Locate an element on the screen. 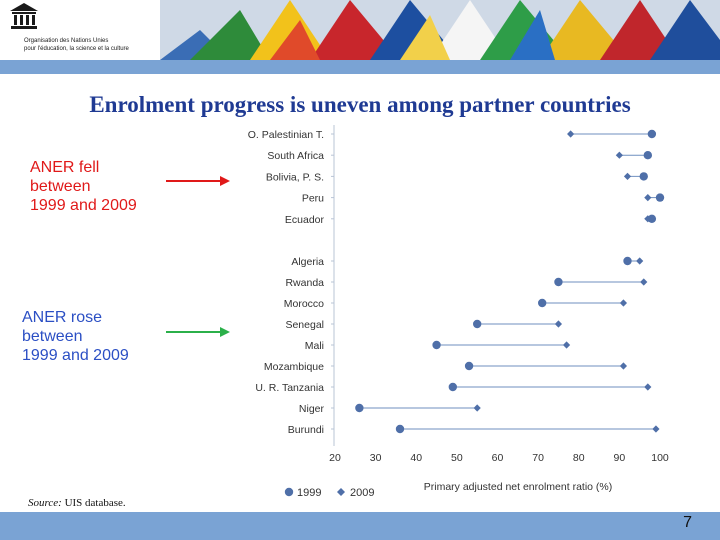 The height and width of the screenshot is (540, 720). y-tick-label: O. Palestinian T. is located at coordinates (286, 135).